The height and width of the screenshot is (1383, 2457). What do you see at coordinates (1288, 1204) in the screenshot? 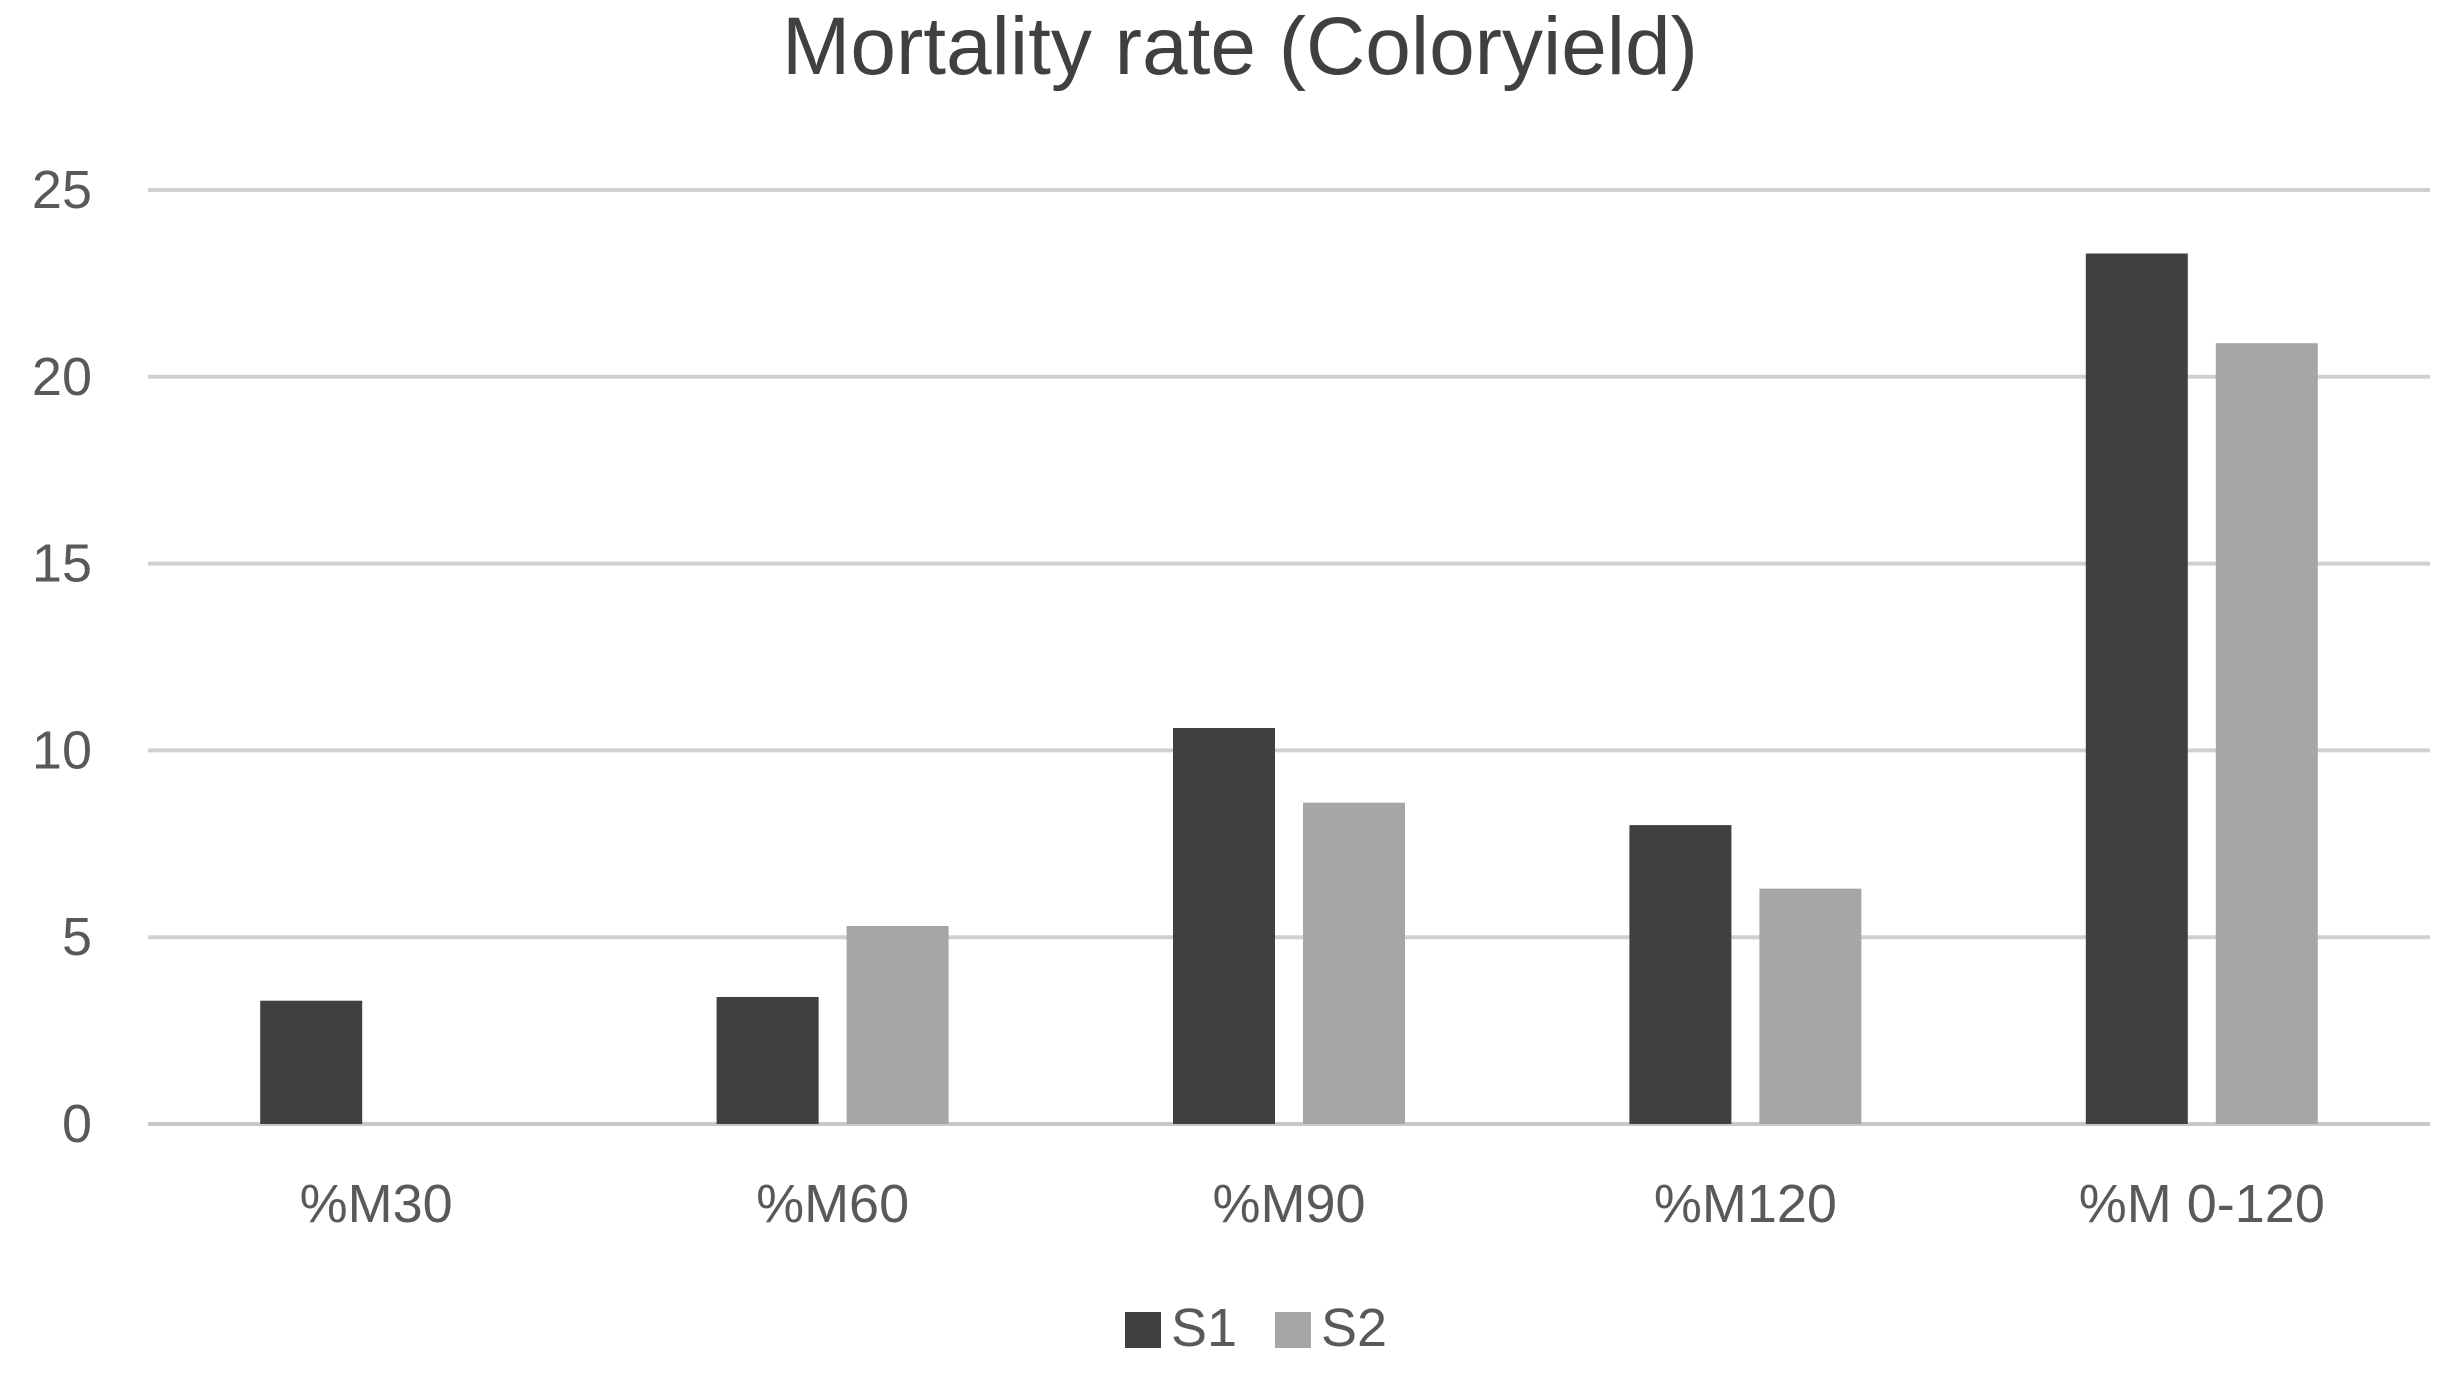
I see `x-tick-label: %M90` at bounding box center [1288, 1204].